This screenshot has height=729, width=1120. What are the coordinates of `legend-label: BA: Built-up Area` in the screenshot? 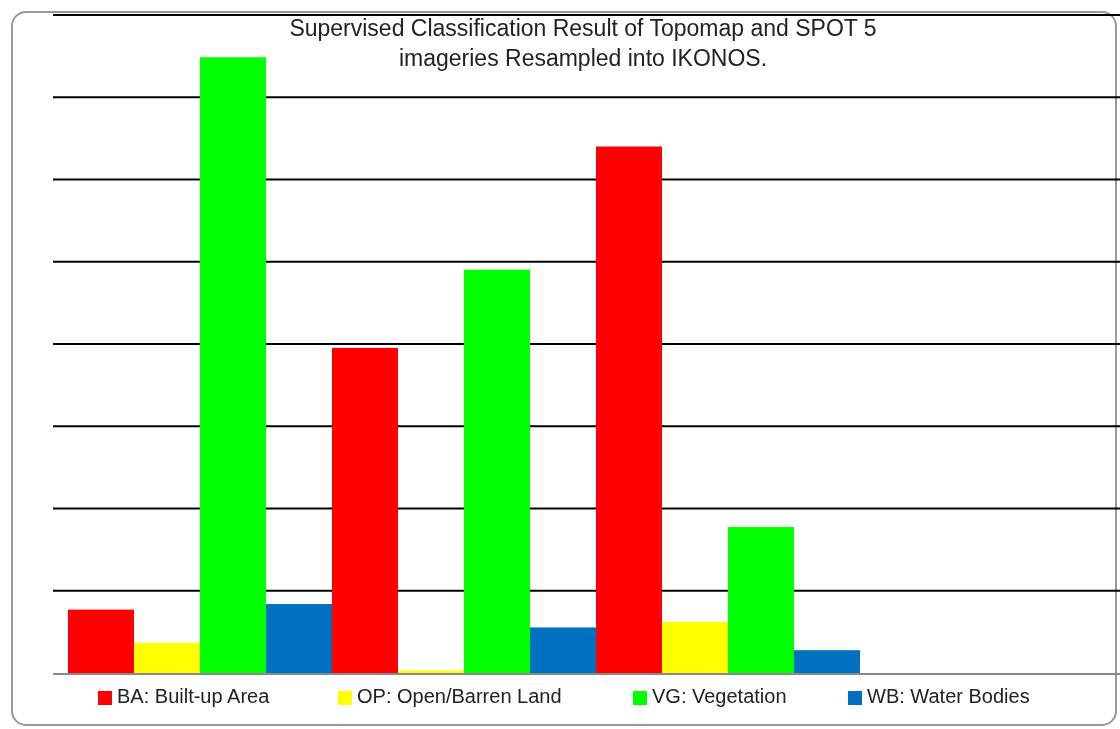 It's located at (194, 696).